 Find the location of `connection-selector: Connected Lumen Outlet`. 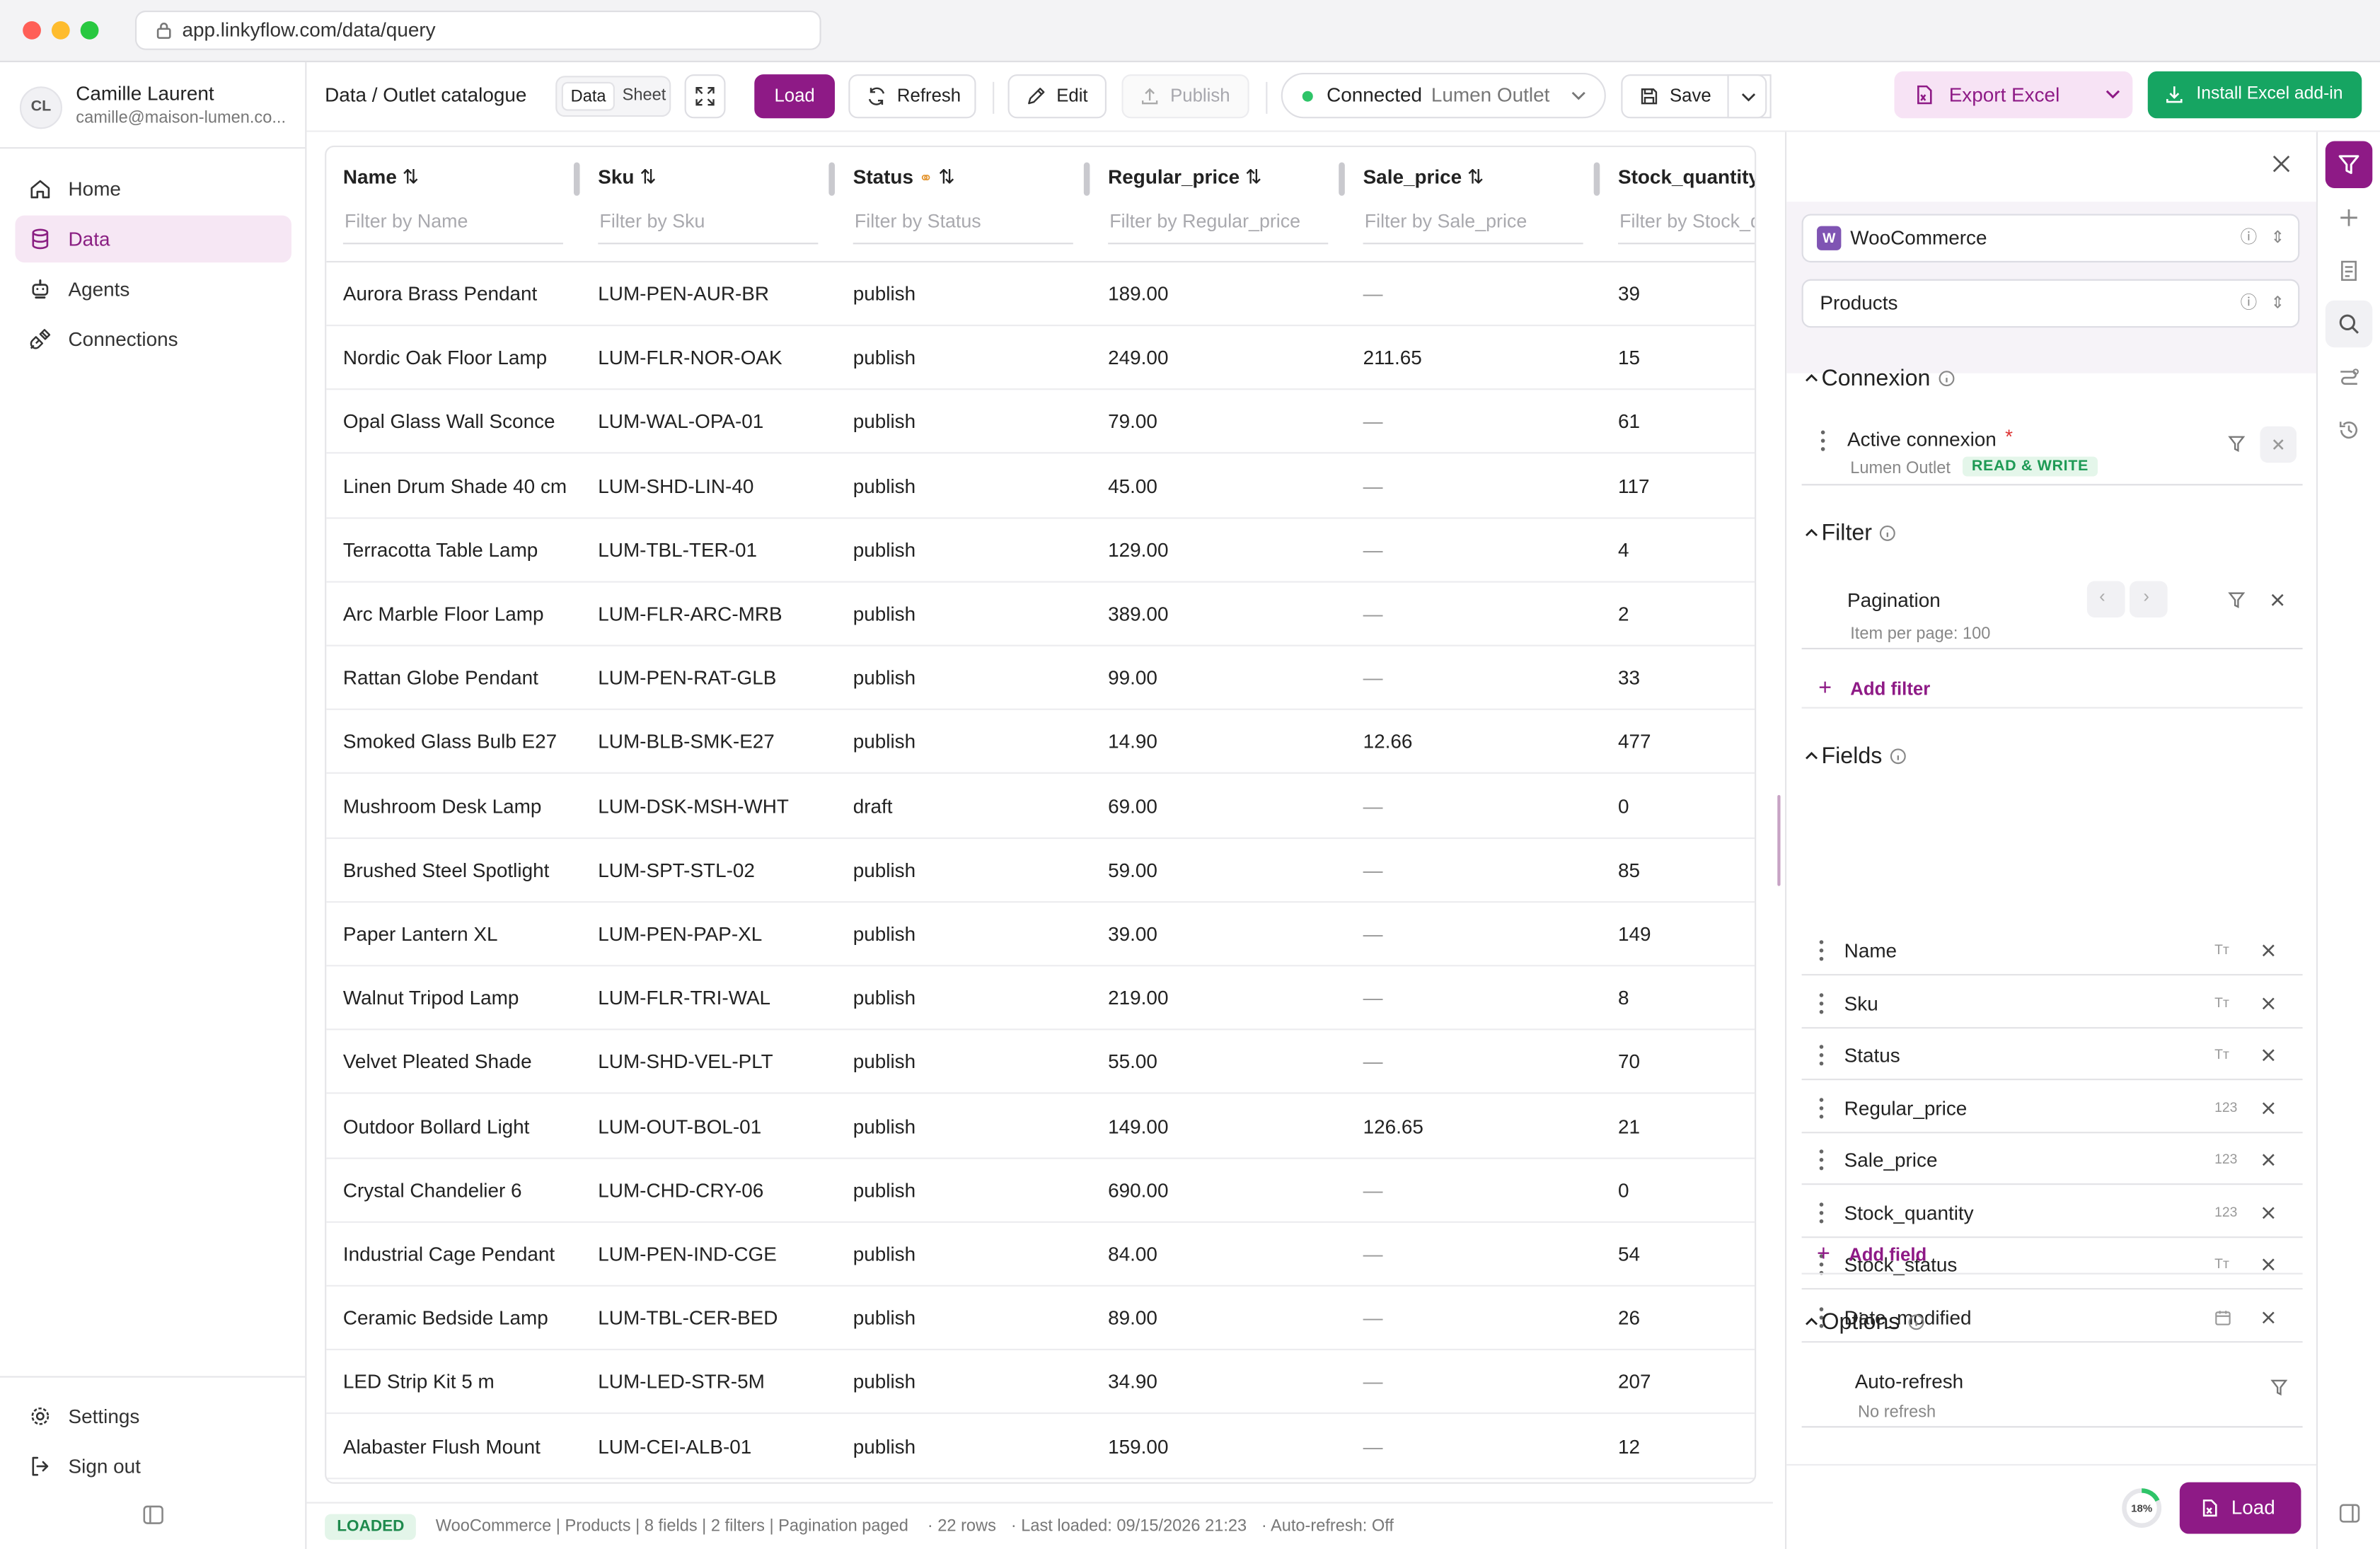

connection-selector: Connected Lumen Outlet is located at coordinates (1444, 96).